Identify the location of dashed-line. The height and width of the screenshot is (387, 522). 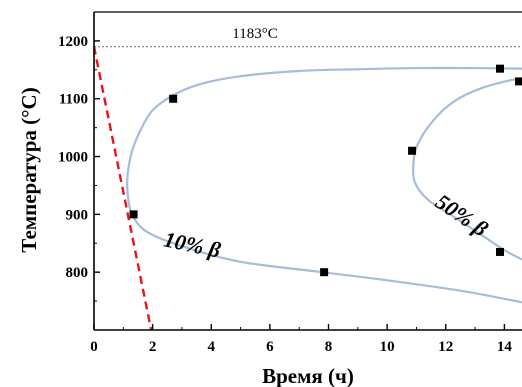
(123, 188).